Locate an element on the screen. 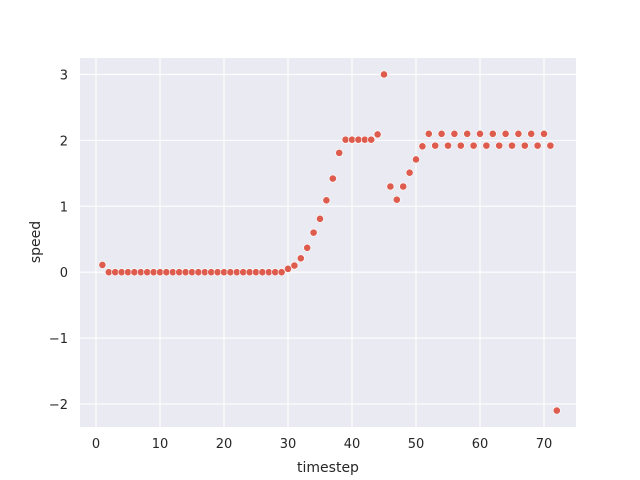 This screenshot has height=480, width=640. y-tick-label: 2 is located at coordinates (64, 141).